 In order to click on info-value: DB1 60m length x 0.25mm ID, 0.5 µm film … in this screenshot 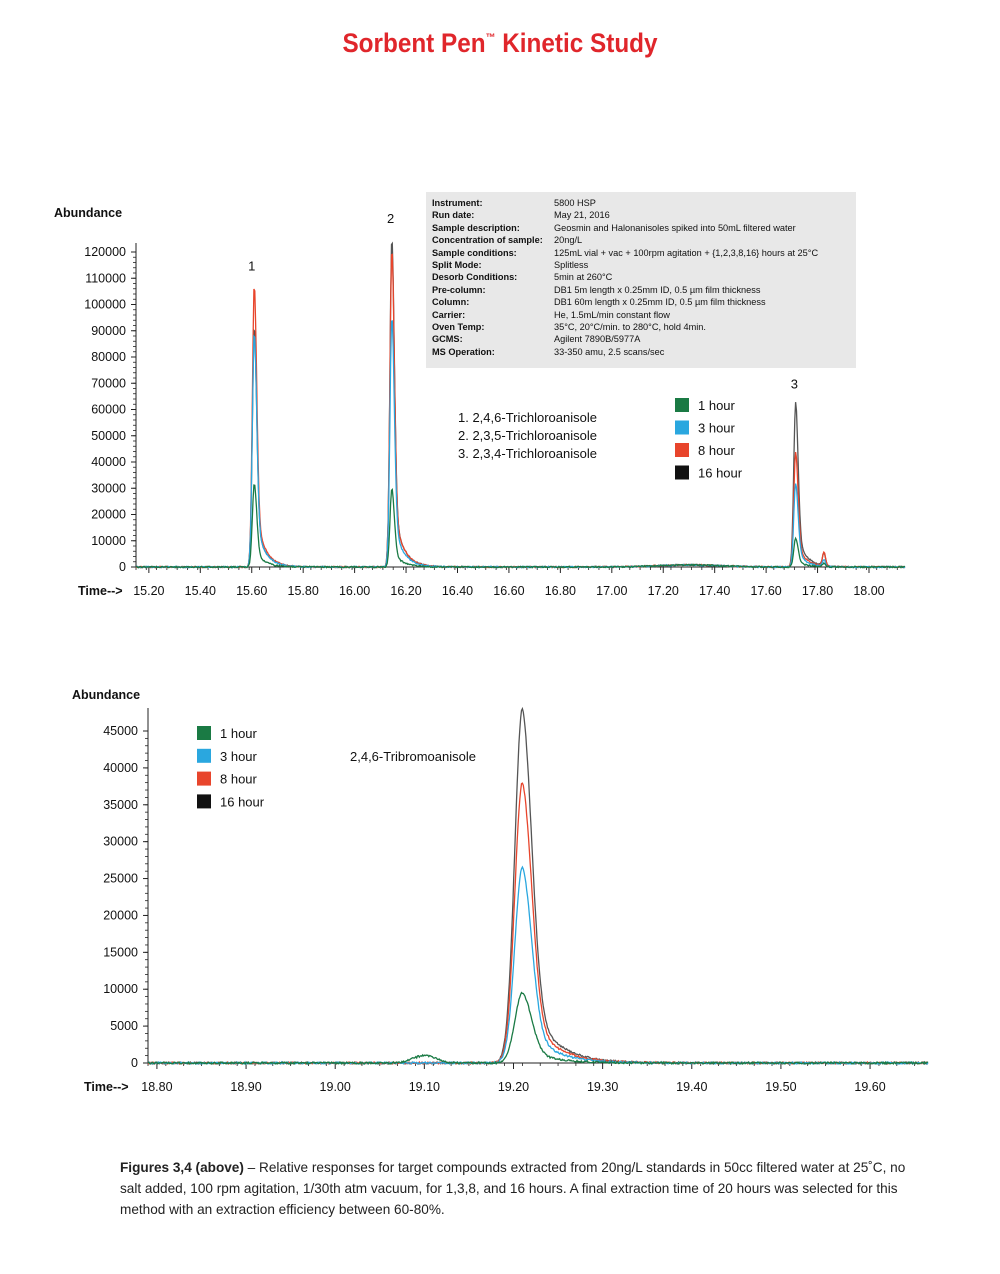, I will do `click(660, 302)`.